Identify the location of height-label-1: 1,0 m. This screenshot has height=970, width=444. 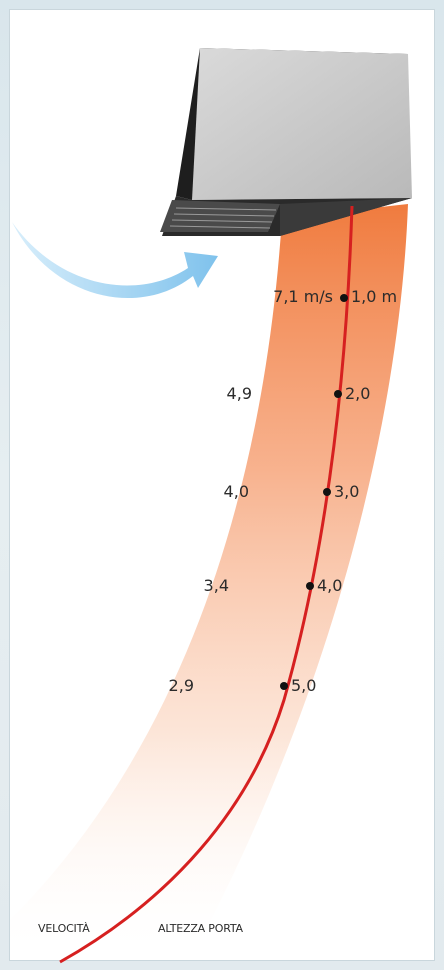
(374, 296).